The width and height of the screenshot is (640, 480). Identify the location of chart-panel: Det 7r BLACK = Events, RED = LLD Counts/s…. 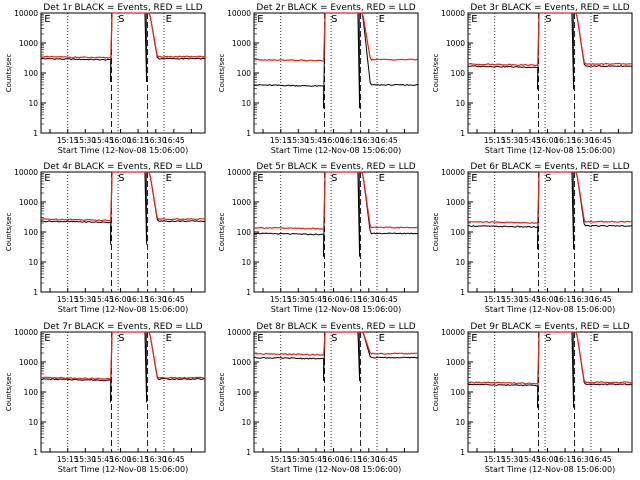
(105, 398).